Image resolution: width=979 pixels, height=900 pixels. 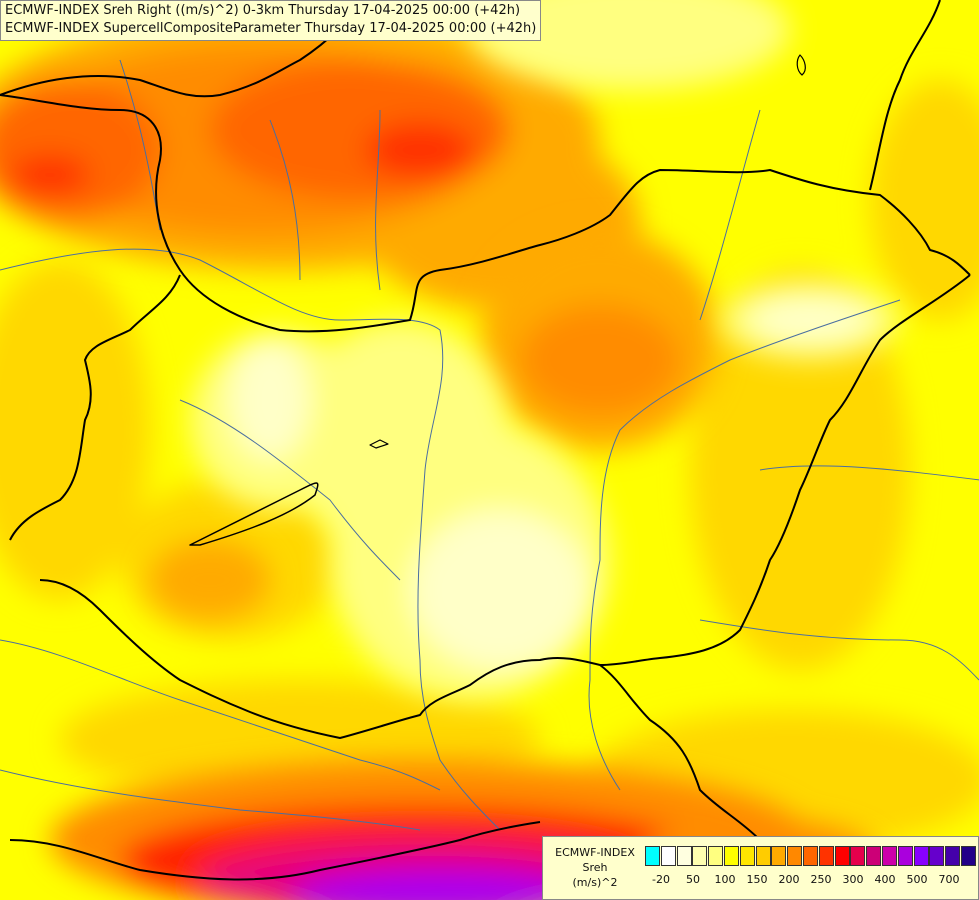 I want to click on border-northeast, so click(x=905, y=95).